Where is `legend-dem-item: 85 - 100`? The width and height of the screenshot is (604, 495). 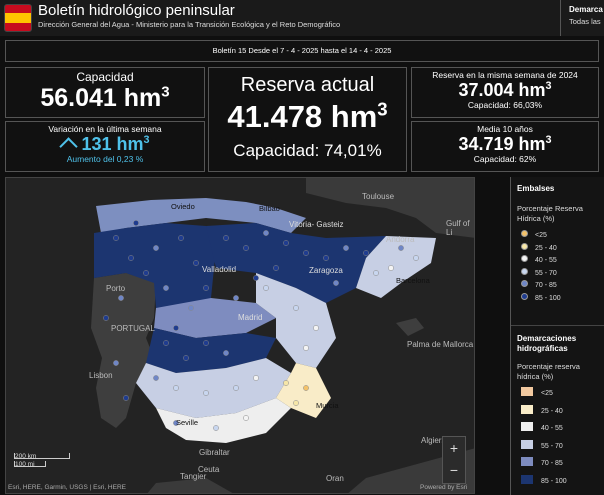
legend-dem-item: 85 - 100 is located at coordinates (544, 479).